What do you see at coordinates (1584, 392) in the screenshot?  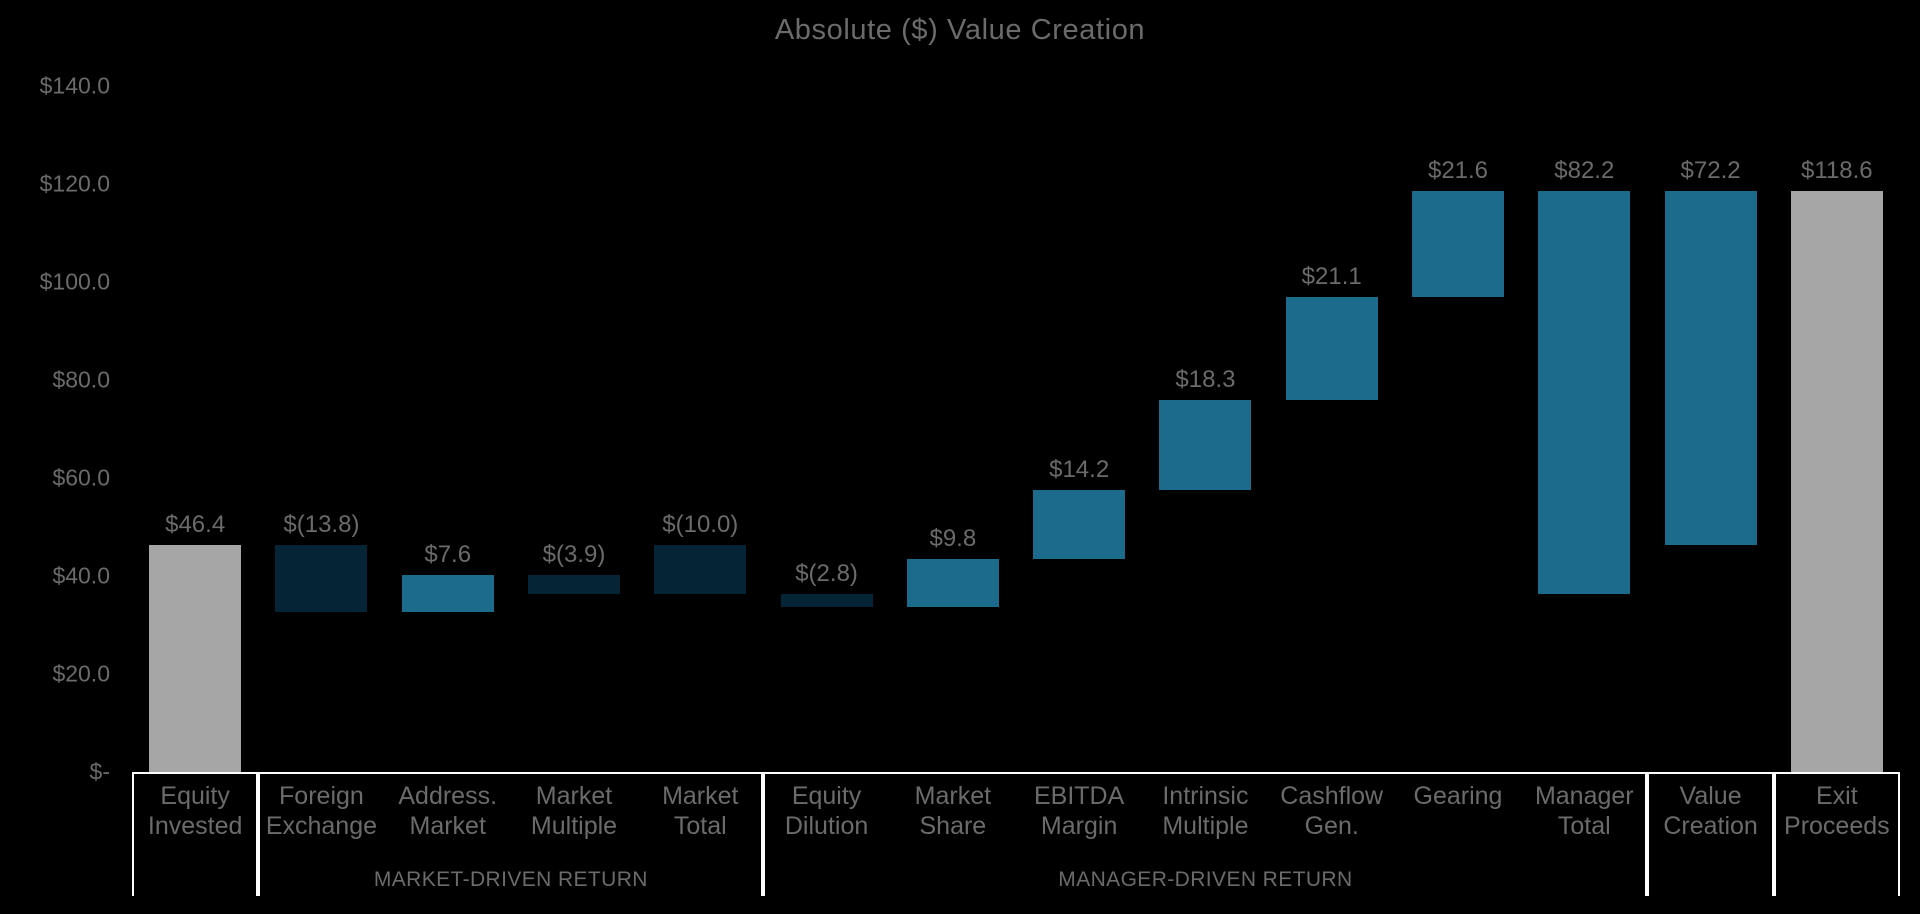 I see `bar-manager-total` at bounding box center [1584, 392].